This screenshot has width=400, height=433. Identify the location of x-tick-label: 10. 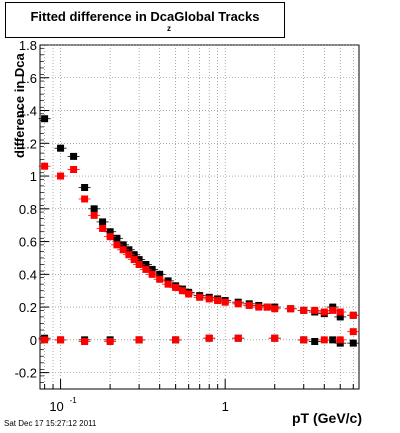
(56, 406).